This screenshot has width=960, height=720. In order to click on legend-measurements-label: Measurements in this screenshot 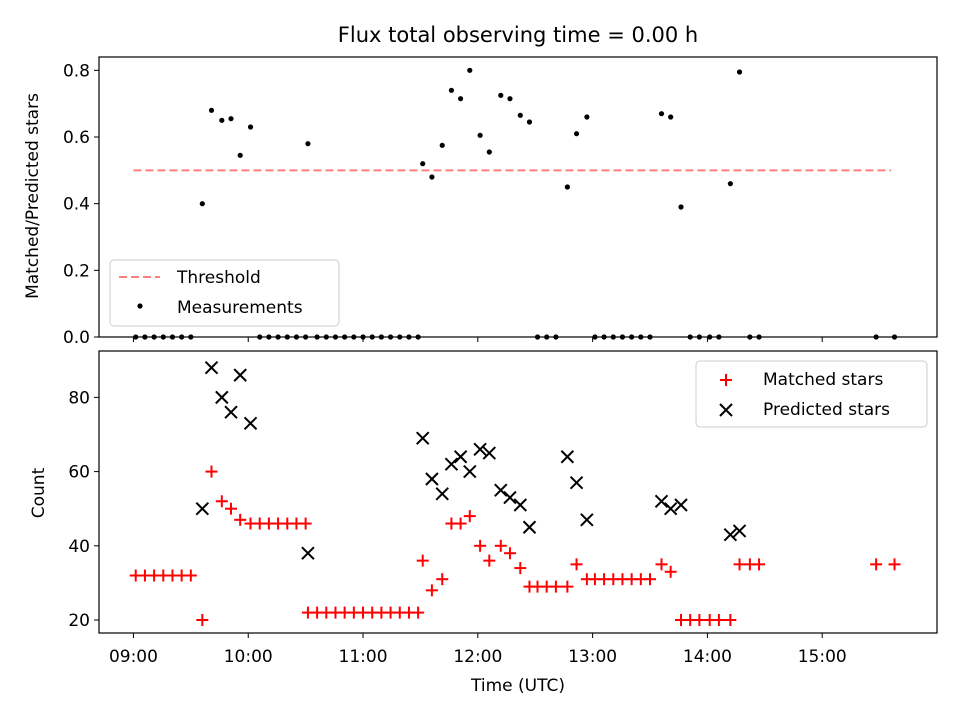, I will do `click(240, 308)`.